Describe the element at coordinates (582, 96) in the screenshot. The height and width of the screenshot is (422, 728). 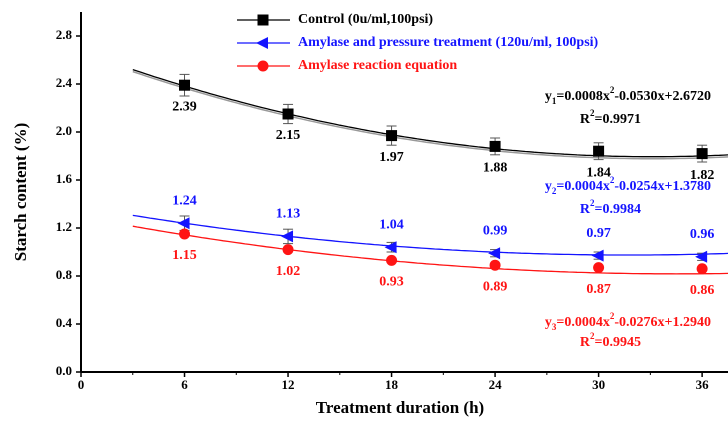
I see `equation-part: =0.0008x` at that location.